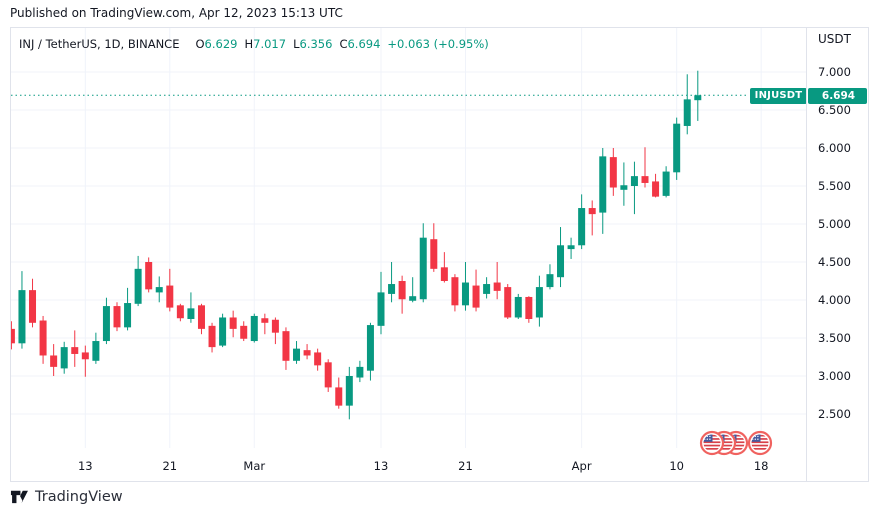  What do you see at coordinates (19, 496) in the screenshot?
I see `tradingview-logo-icon` at bounding box center [19, 496].